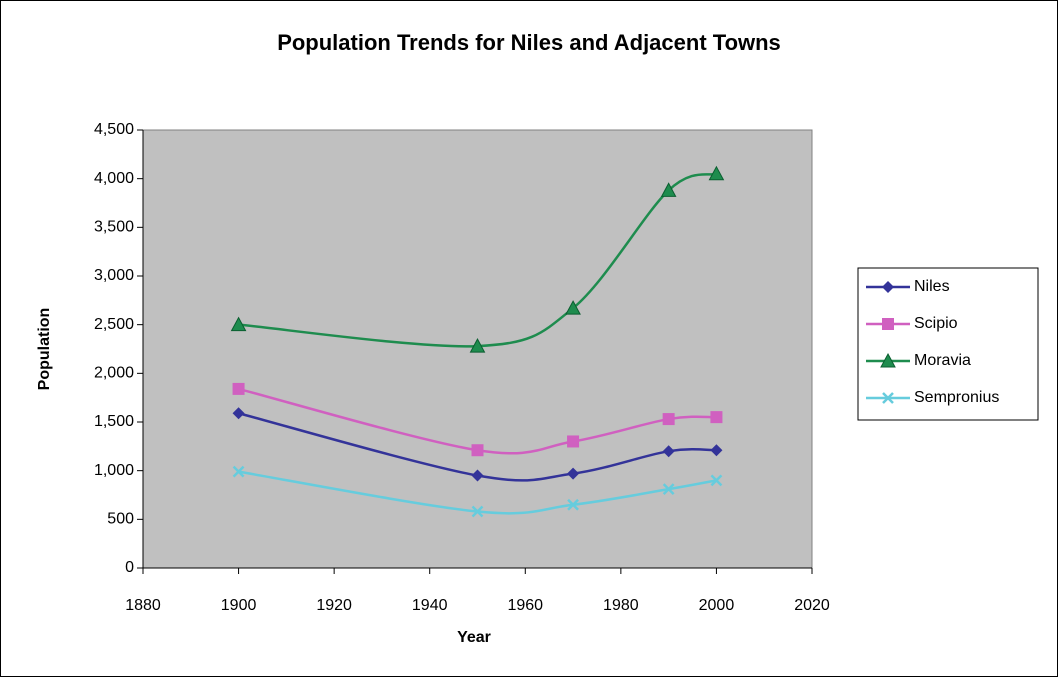 The image size is (1058, 677). Describe the element at coordinates (932, 286) in the screenshot. I see `legend-label: Niles` at that location.